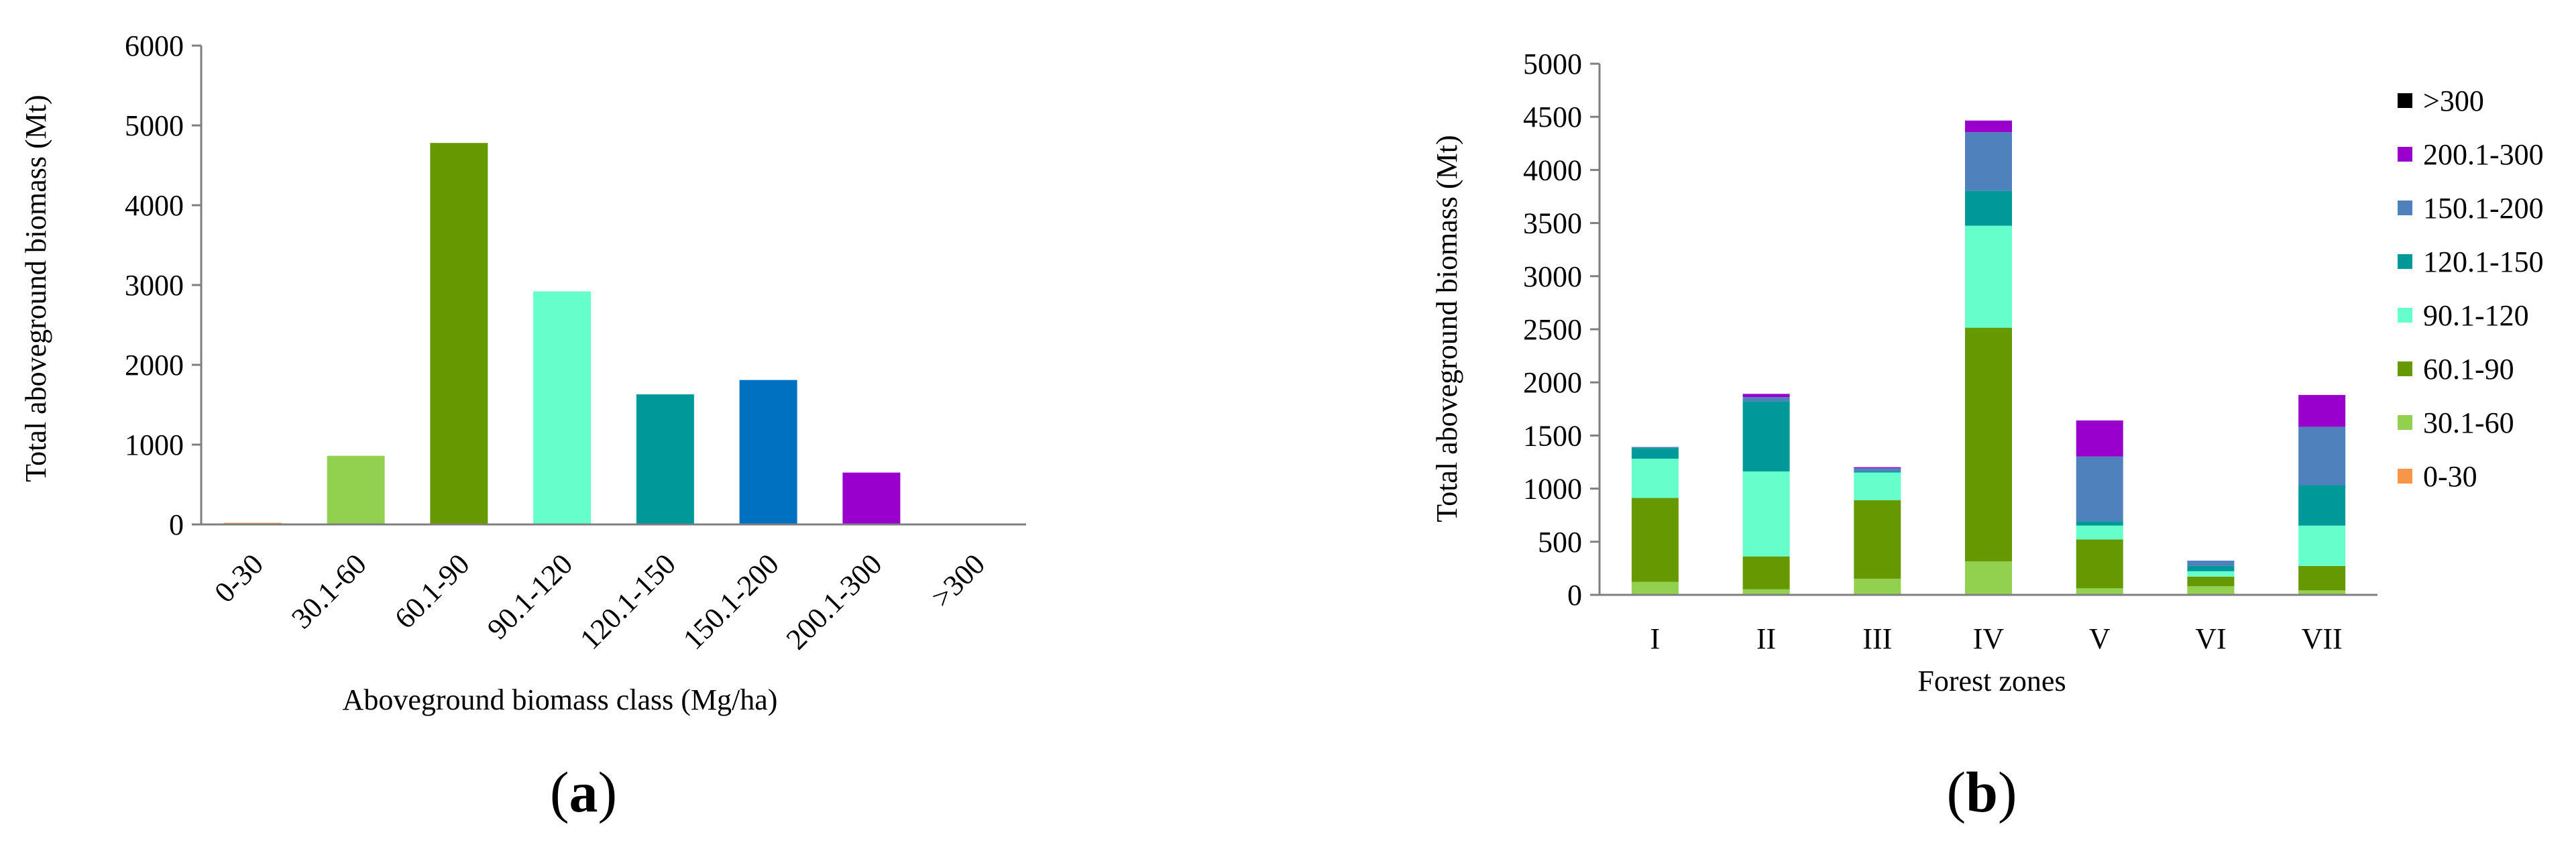 The height and width of the screenshot is (845, 2576). What do you see at coordinates (1552, 435) in the screenshot?
I see `chart-b-y-tick-label: 1500` at bounding box center [1552, 435].